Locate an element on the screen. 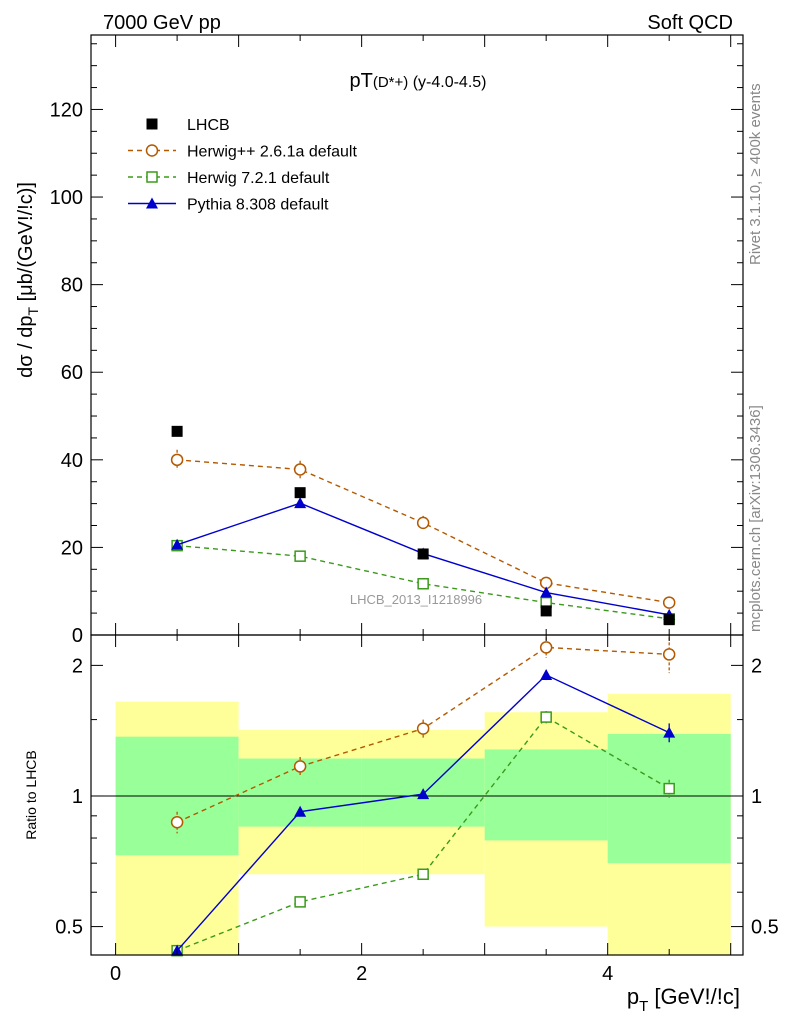 The width and height of the screenshot is (786, 1024). legend-label-herwig-7-2-1-default: Herwig 7.2.1 default is located at coordinates (258, 178).